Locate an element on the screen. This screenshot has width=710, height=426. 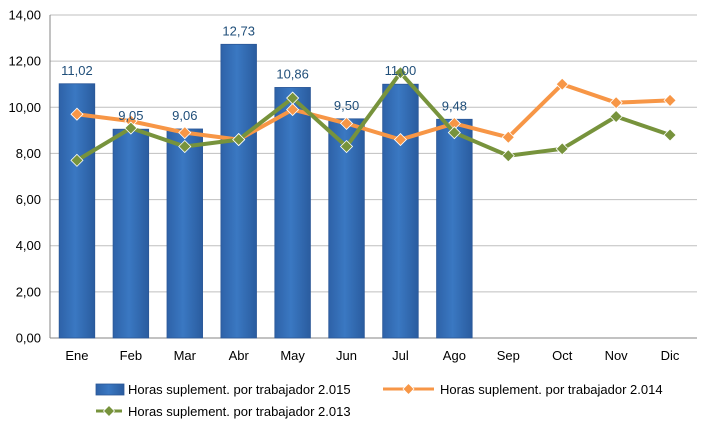
y-tick-label: 12,00 is located at coordinates (24, 61).